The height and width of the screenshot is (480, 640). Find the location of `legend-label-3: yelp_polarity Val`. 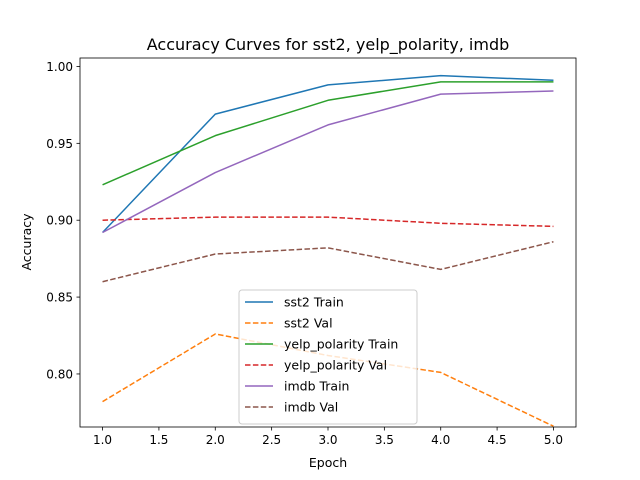

legend-label-3: yelp_polarity Val is located at coordinates (335, 365).